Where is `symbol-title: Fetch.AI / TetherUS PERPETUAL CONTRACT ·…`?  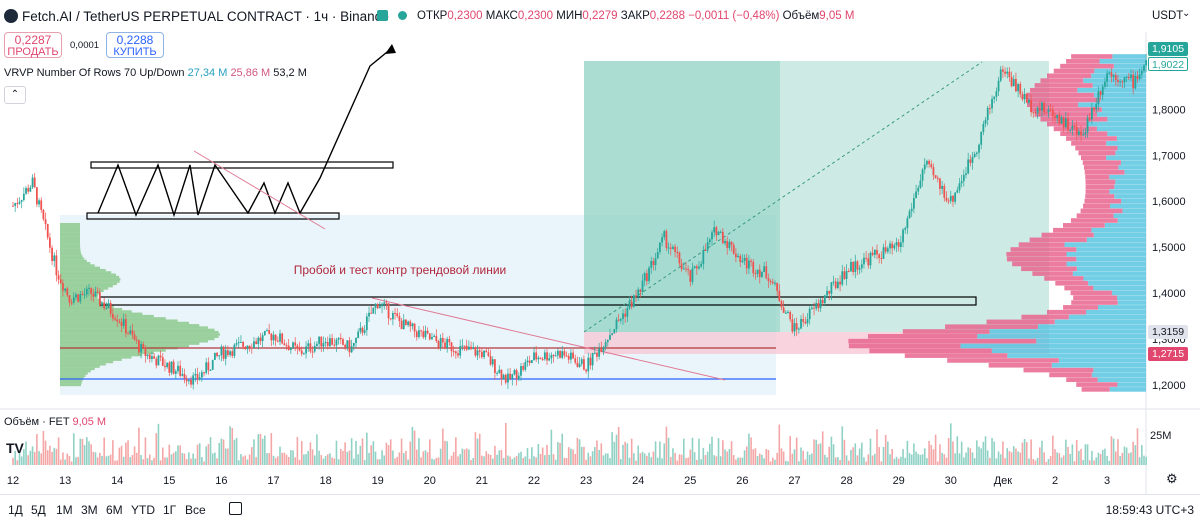
symbol-title: Fetch.AI / TetherUS PERPETUAL CONTRACT ·… is located at coordinates (205, 16).